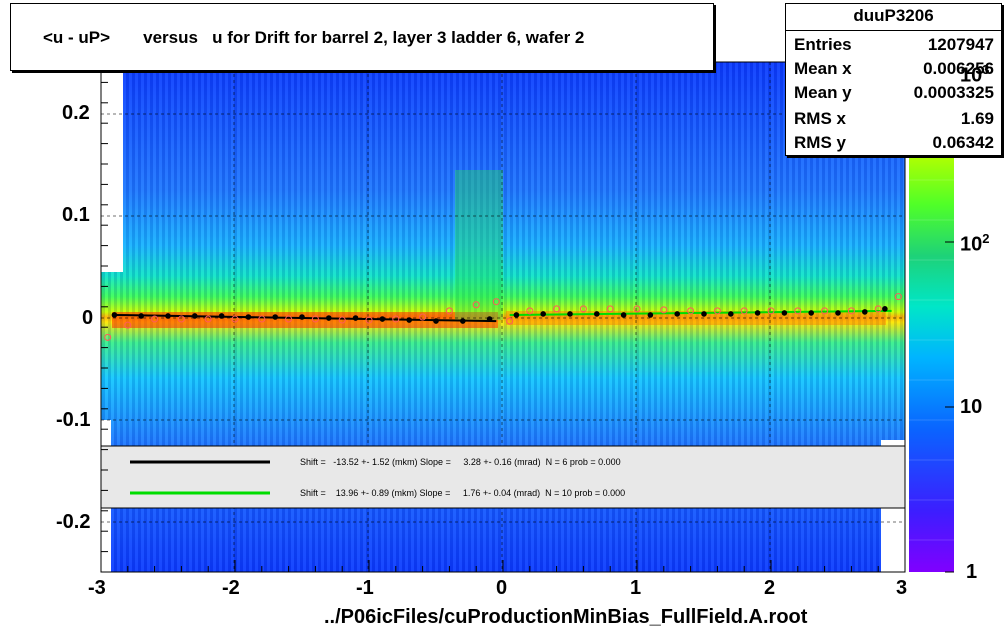 Image resolution: width=1006 pixels, height=637 pixels. What do you see at coordinates (823, 44) in the screenshot?
I see `stat-label: Entries` at bounding box center [823, 44].